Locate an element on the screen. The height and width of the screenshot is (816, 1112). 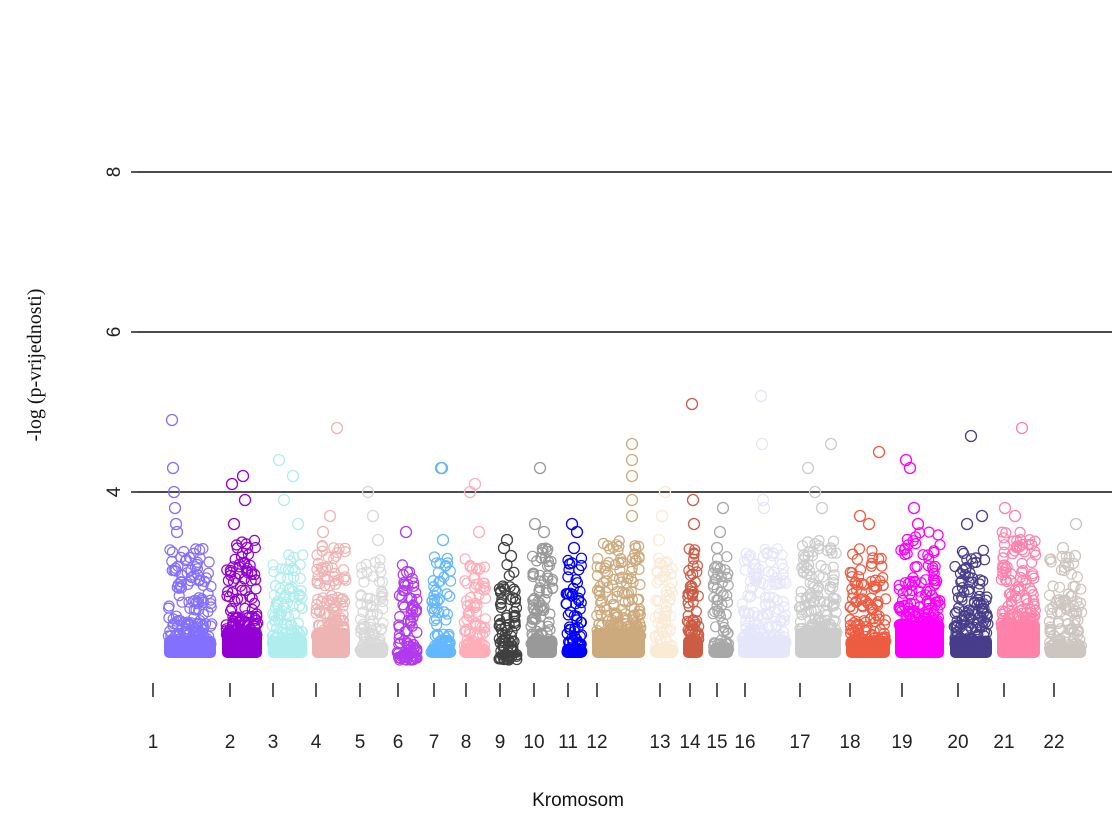
x-tick-label-6: 6 is located at coordinates (398, 742).